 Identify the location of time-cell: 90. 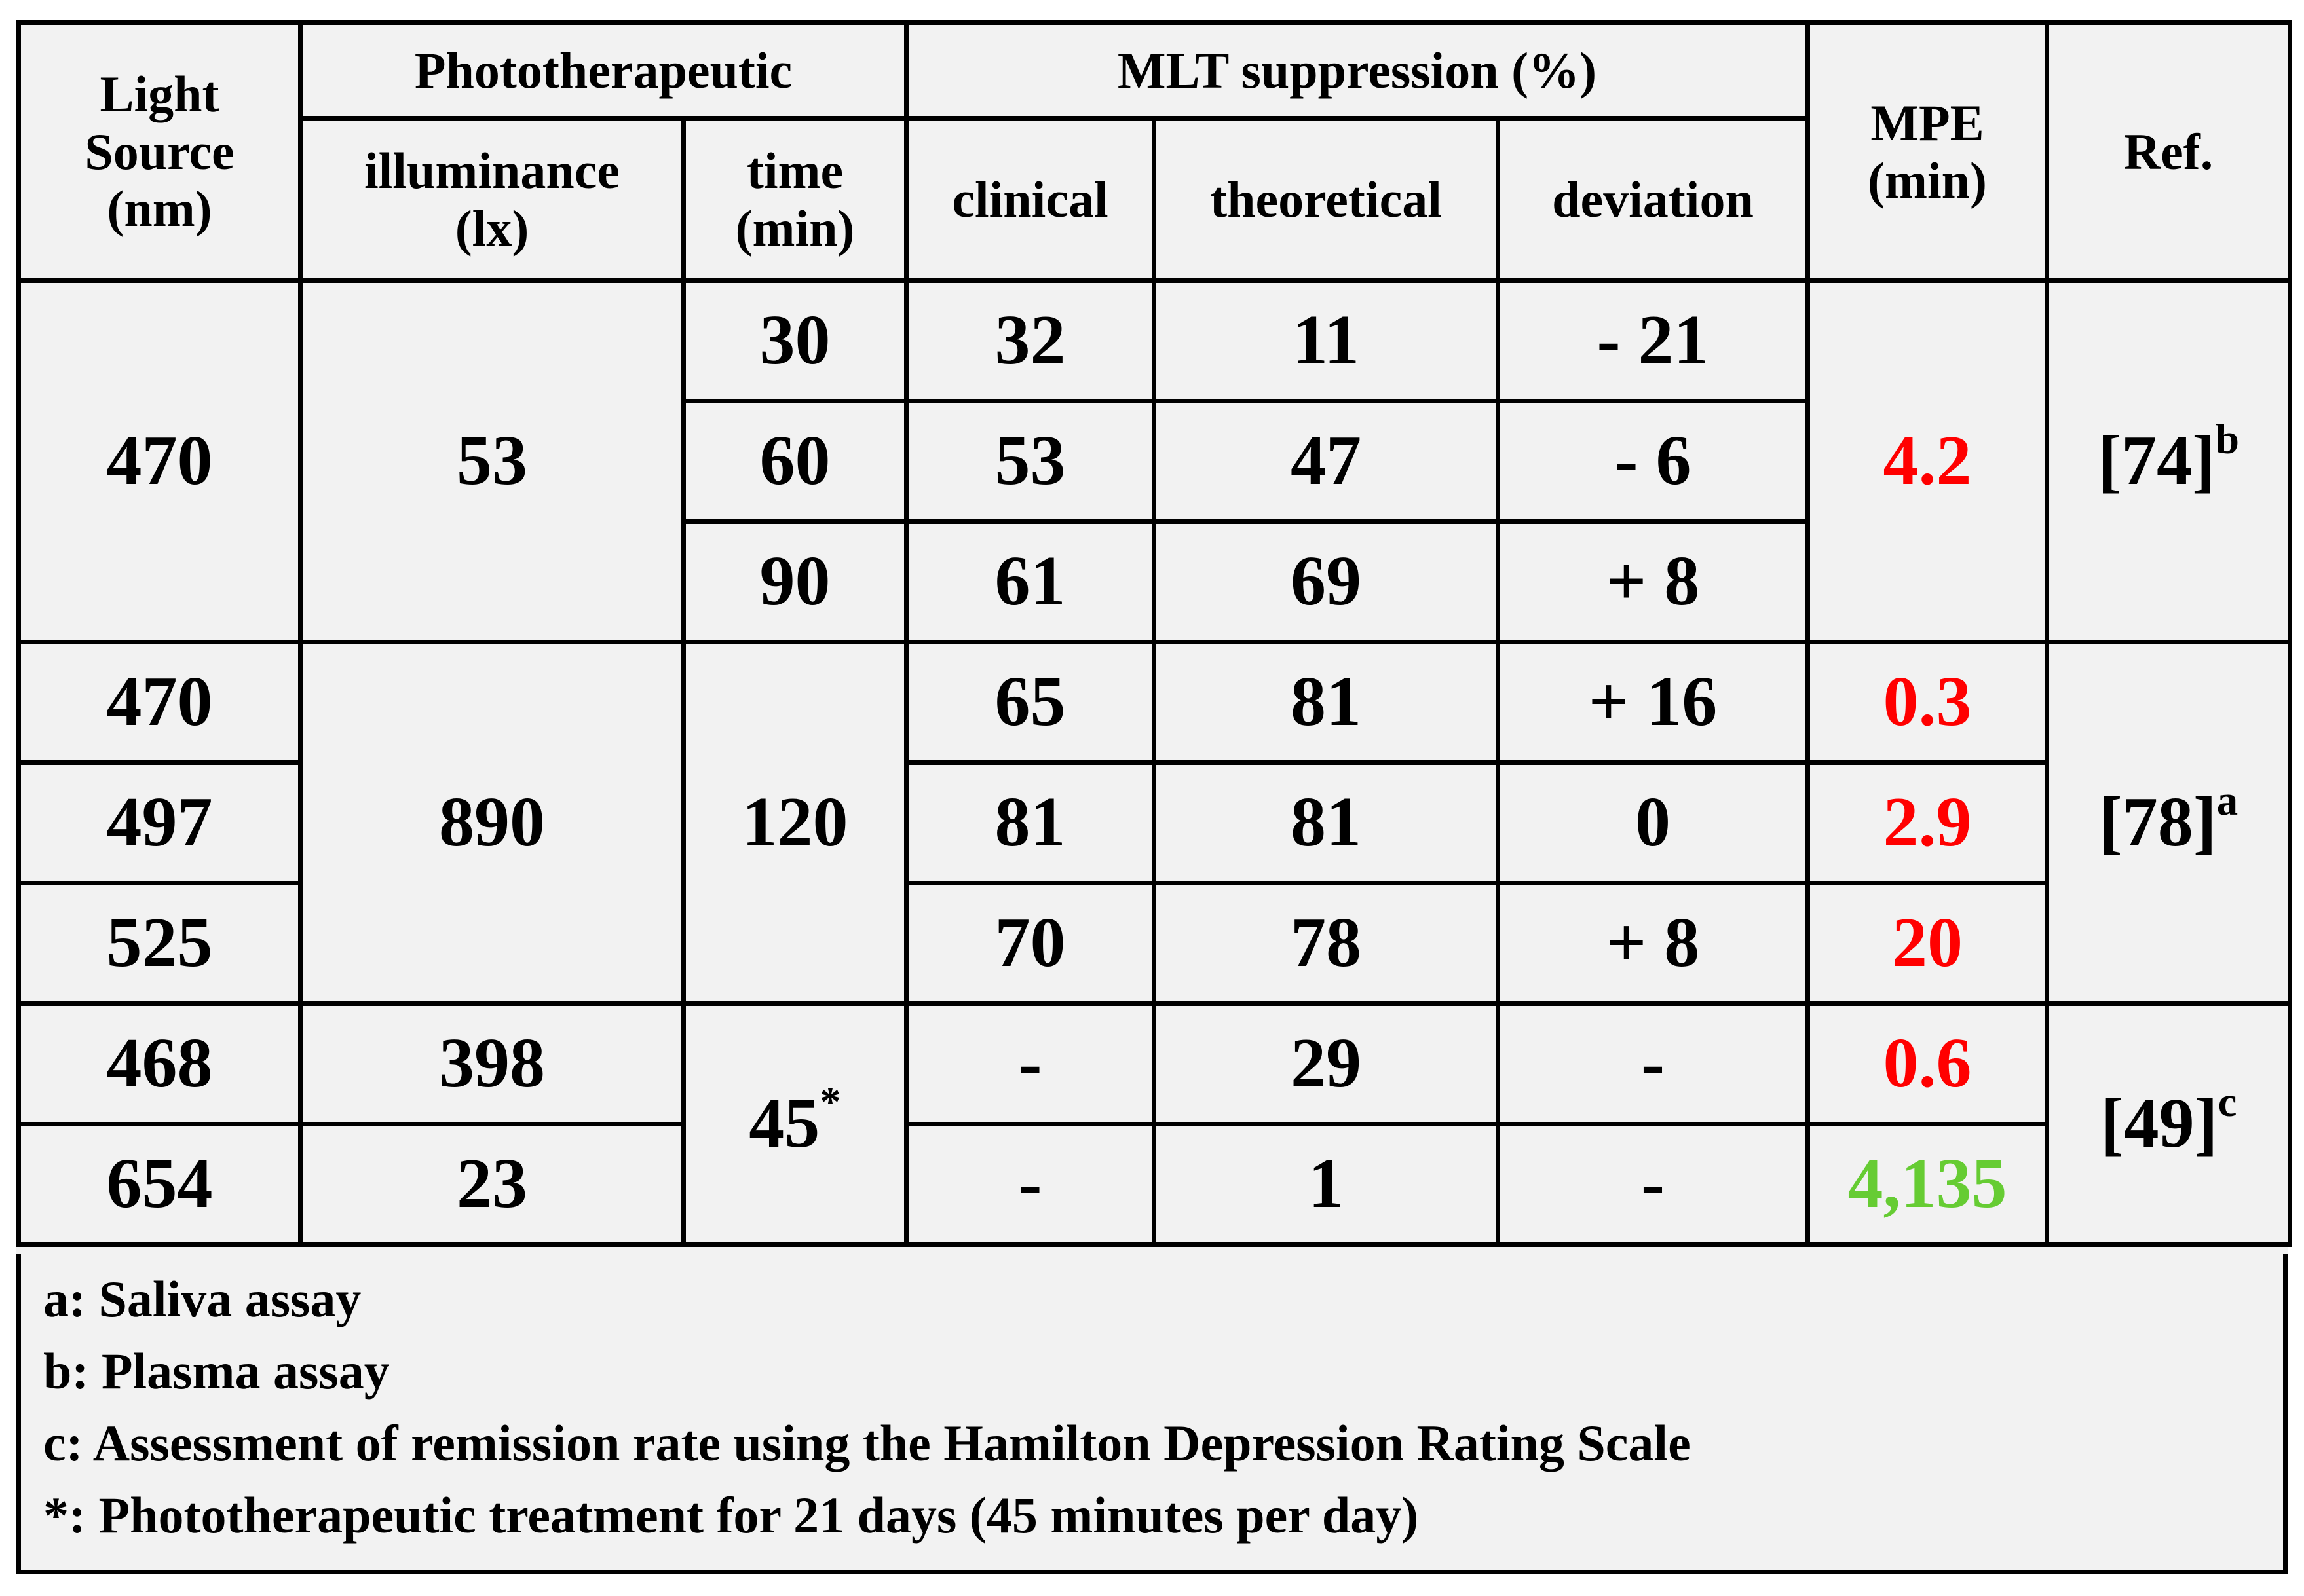
(795, 581).